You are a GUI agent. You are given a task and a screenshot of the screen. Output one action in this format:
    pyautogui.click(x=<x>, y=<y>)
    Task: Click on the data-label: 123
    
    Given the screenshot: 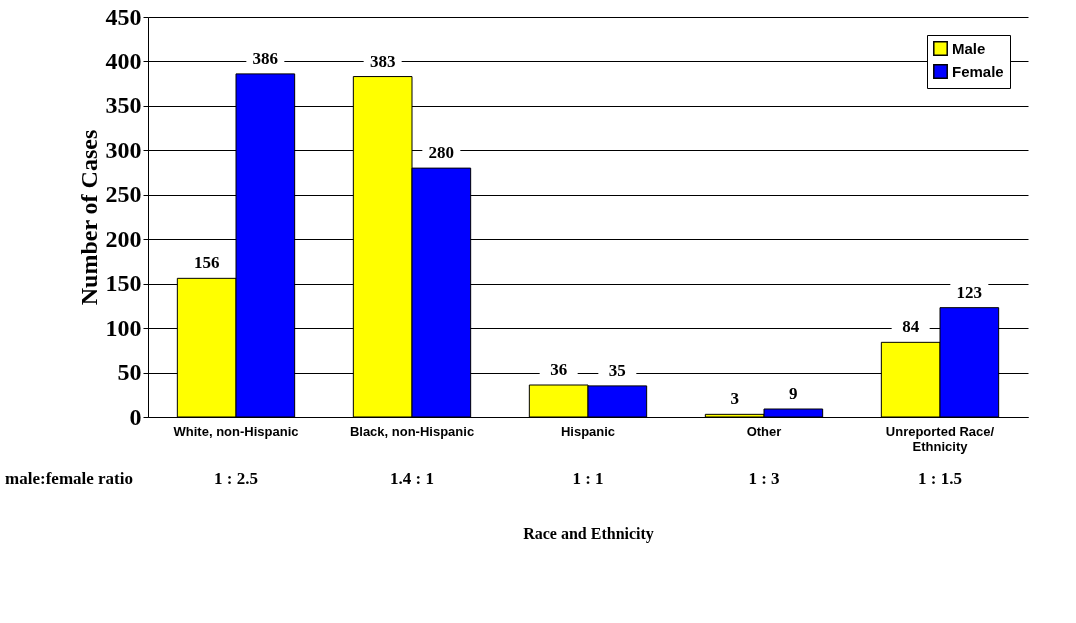 What is the action you would take?
    pyautogui.click(x=969, y=292)
    